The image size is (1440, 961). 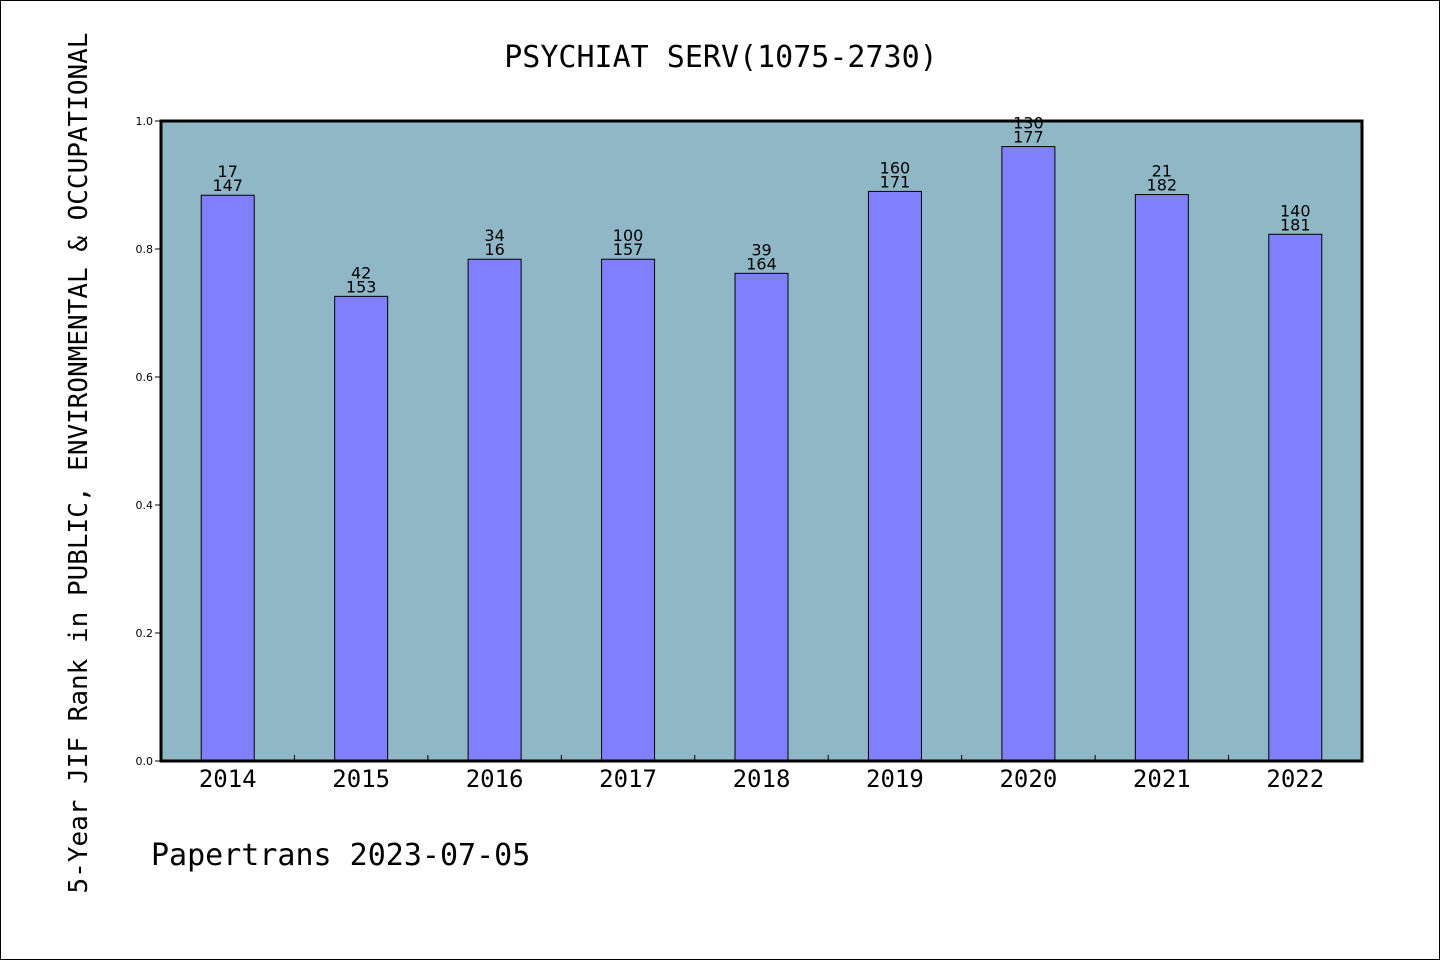 What do you see at coordinates (895, 167) in the screenshot?
I see `bar-label-top: 160` at bounding box center [895, 167].